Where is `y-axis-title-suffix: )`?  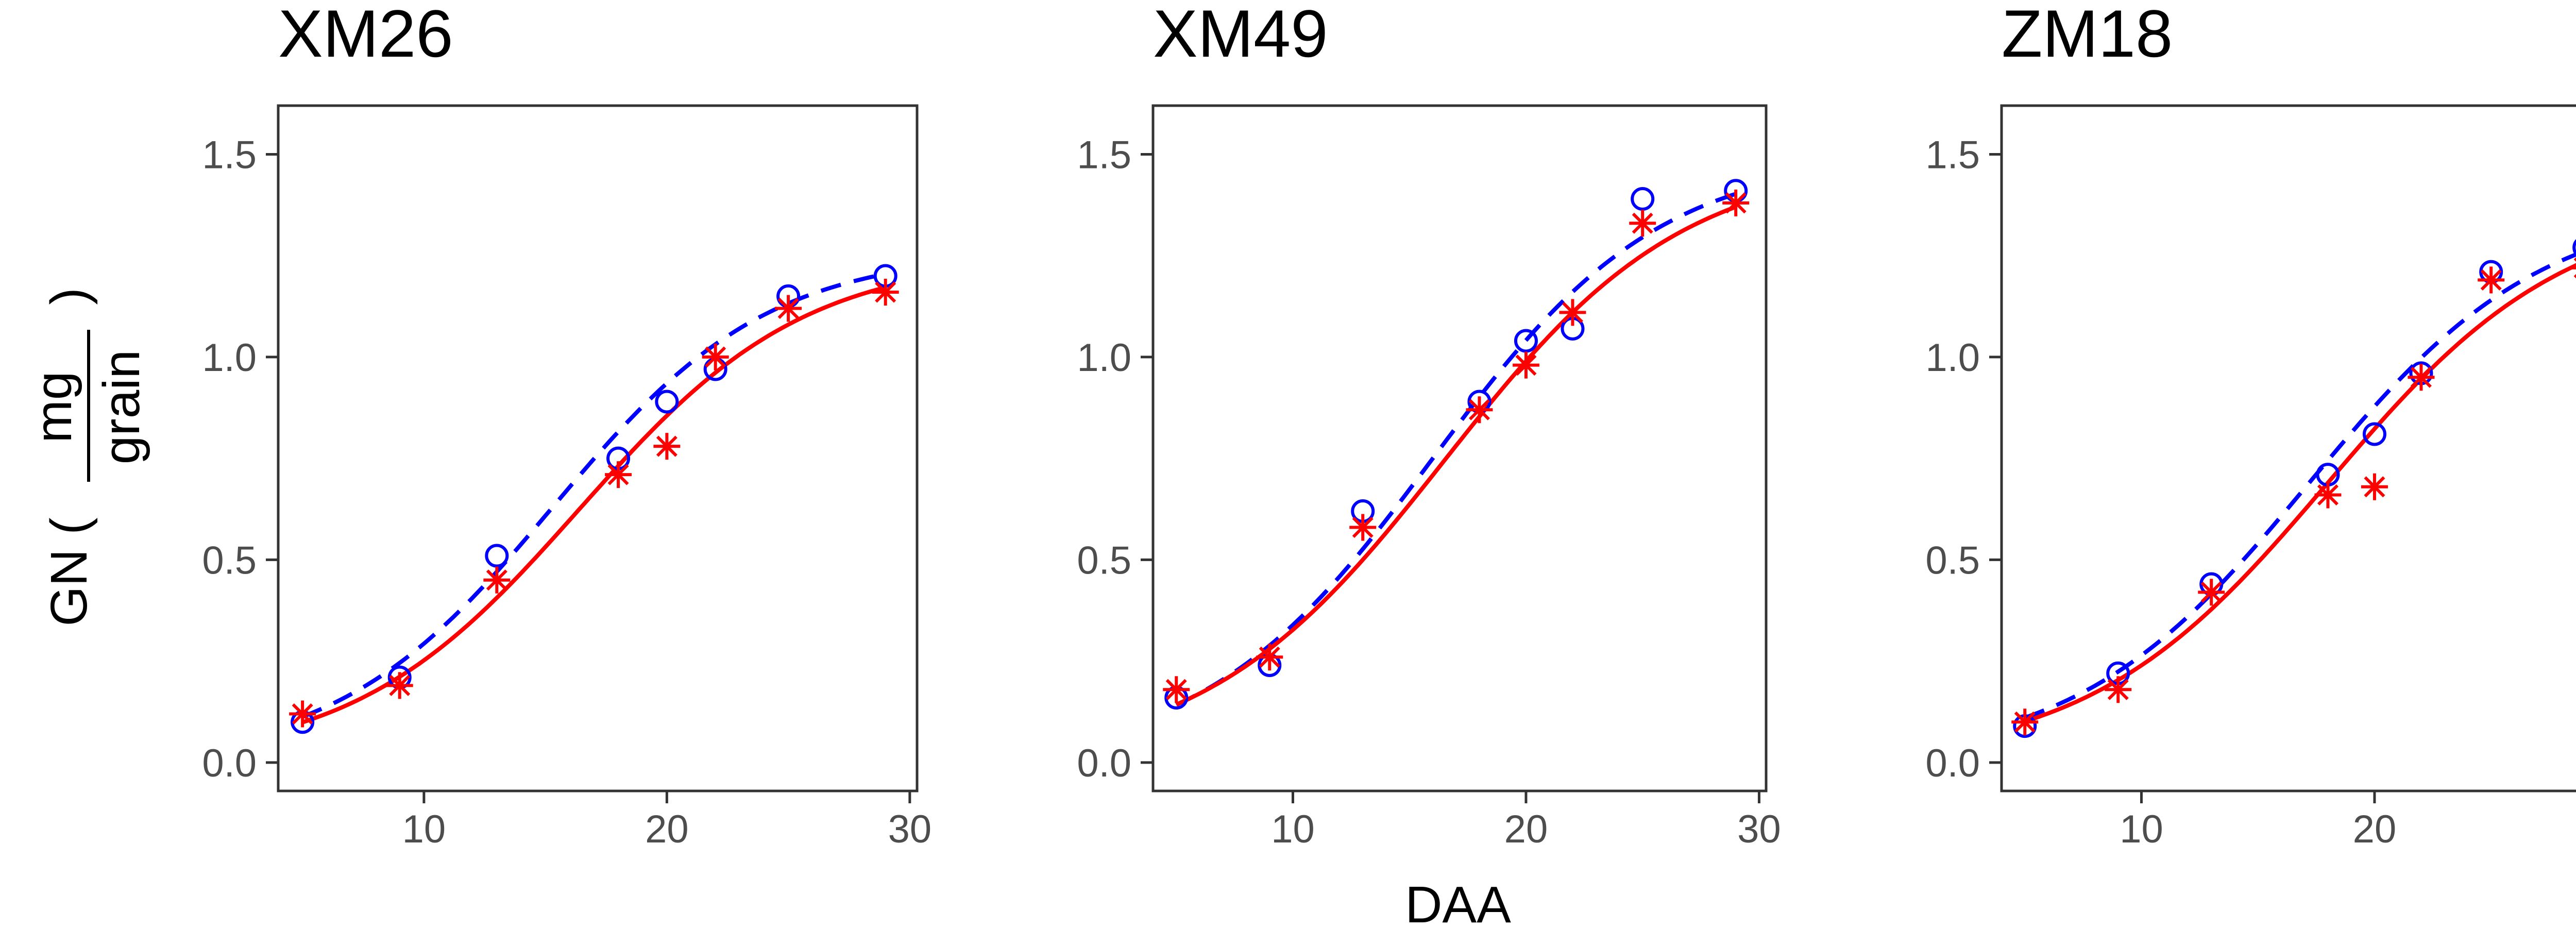
y-axis-title-suffix: ) is located at coordinates (69, 296).